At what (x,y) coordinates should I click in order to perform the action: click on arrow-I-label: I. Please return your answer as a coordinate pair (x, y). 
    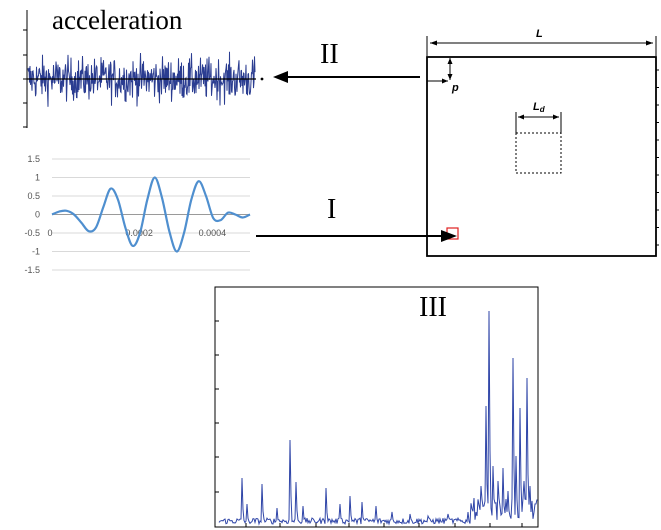
    Looking at the image, I should click on (331, 209).